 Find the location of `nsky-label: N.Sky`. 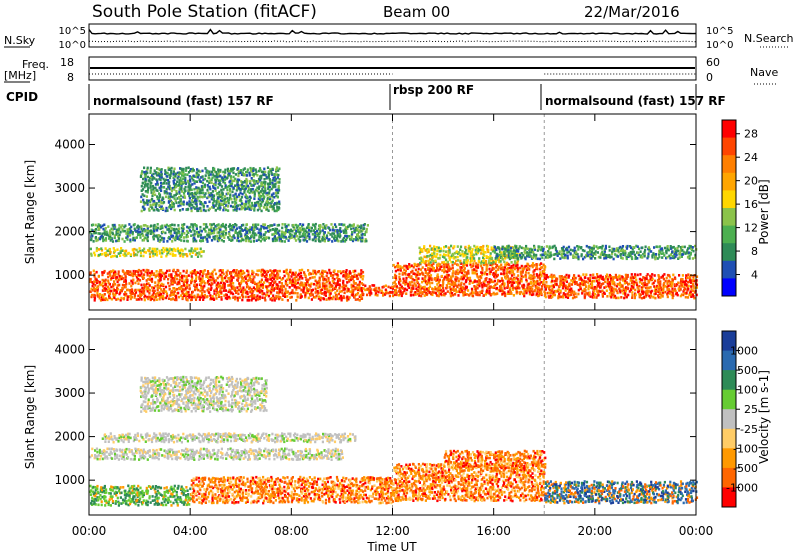

nsky-label: N.Sky is located at coordinates (20, 40).